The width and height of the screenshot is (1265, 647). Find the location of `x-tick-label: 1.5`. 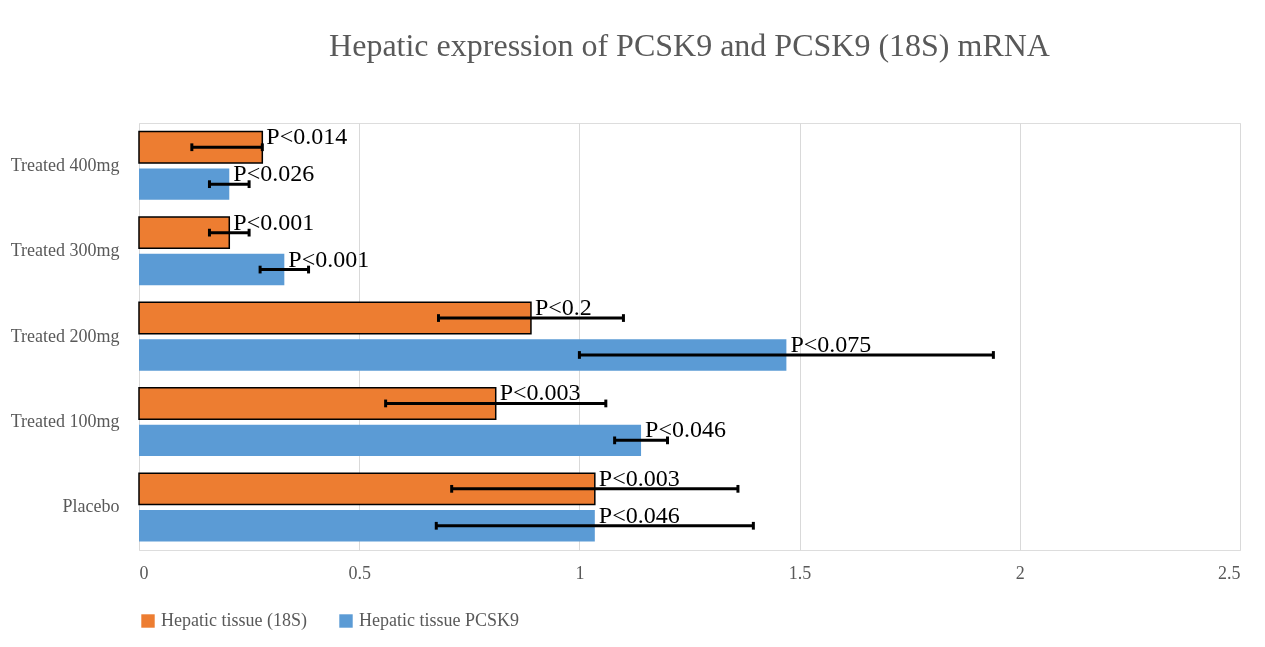

x-tick-label: 1.5 is located at coordinates (800, 572).